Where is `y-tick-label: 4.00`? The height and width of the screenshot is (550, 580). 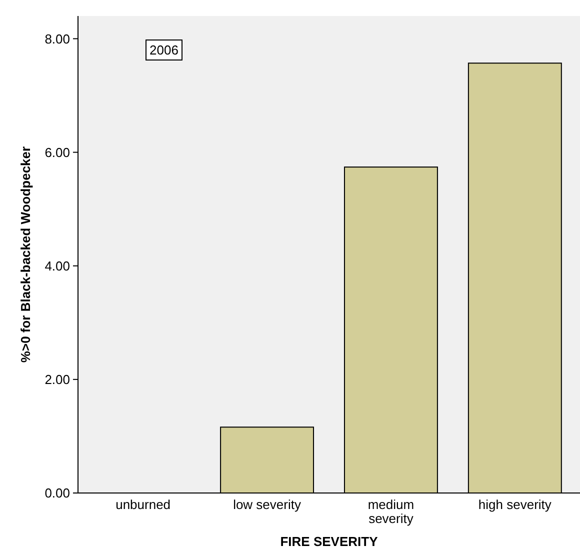 y-tick-label: 4.00 is located at coordinates (57, 266).